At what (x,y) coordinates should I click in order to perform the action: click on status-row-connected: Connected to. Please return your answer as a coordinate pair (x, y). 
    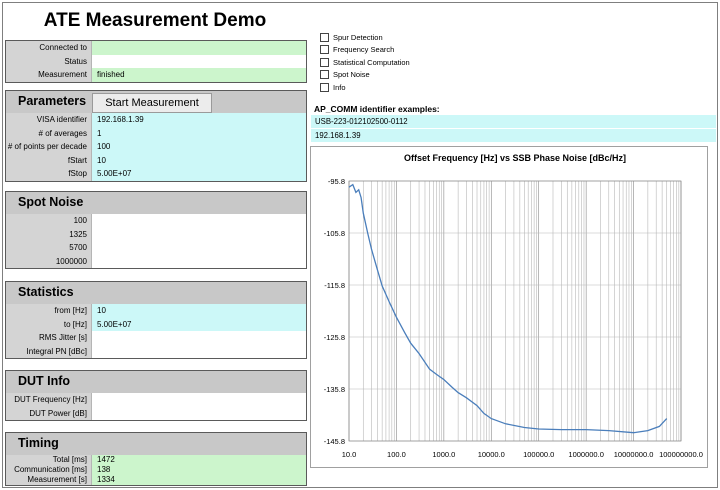
    Looking at the image, I should click on (156, 48).